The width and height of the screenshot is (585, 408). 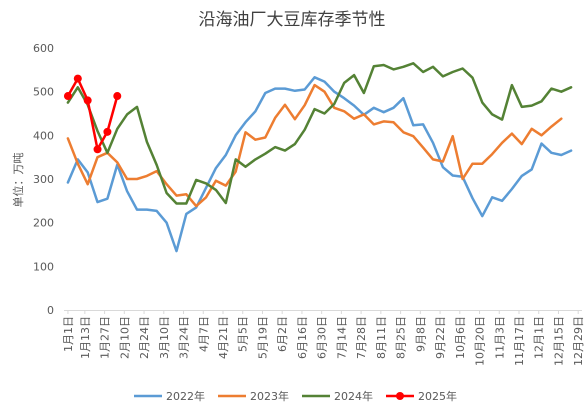 What do you see at coordinates (295, 396) in the screenshot?
I see `legend: 2022年 2023年 2024年 2025年` at bounding box center [295, 396].